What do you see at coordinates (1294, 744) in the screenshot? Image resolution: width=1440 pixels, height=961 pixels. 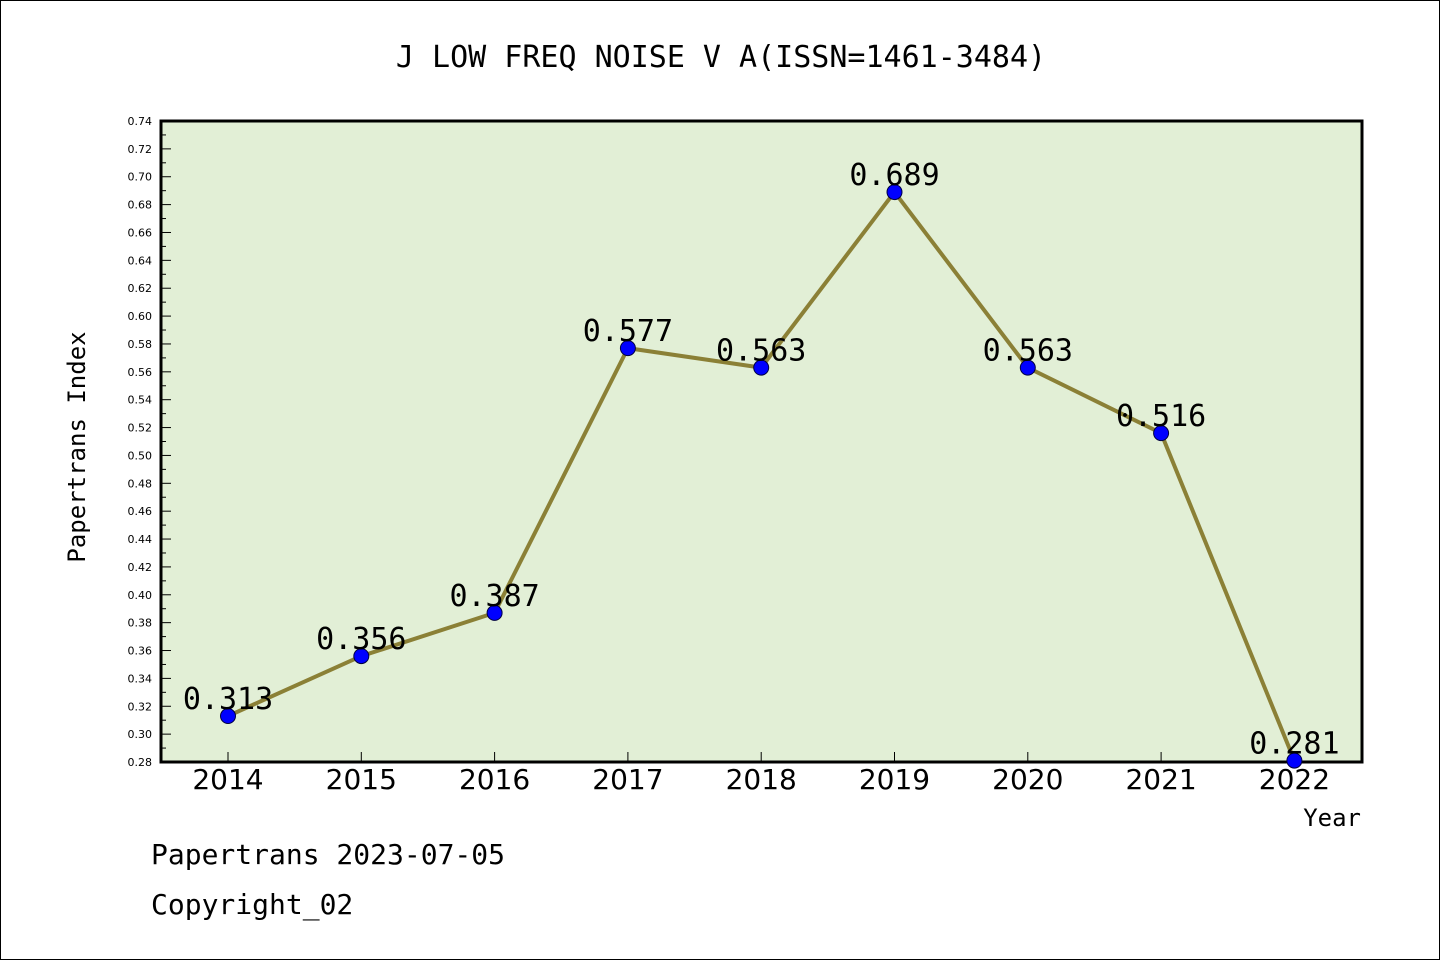 I see `data-label: 0.281` at bounding box center [1294, 744].